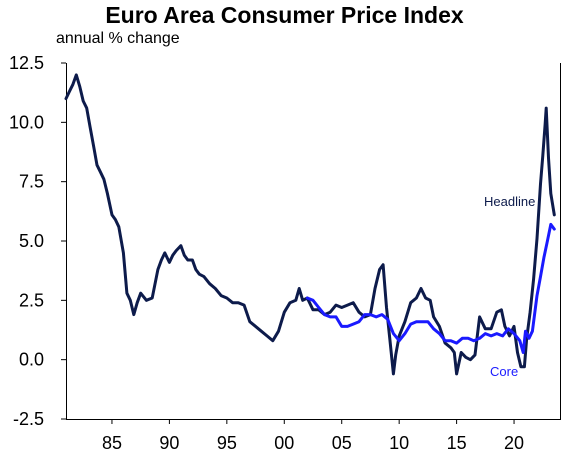  What do you see at coordinates (284, 15) in the screenshot?
I see `chart-title: Euro Area Consumer Price Index` at bounding box center [284, 15].